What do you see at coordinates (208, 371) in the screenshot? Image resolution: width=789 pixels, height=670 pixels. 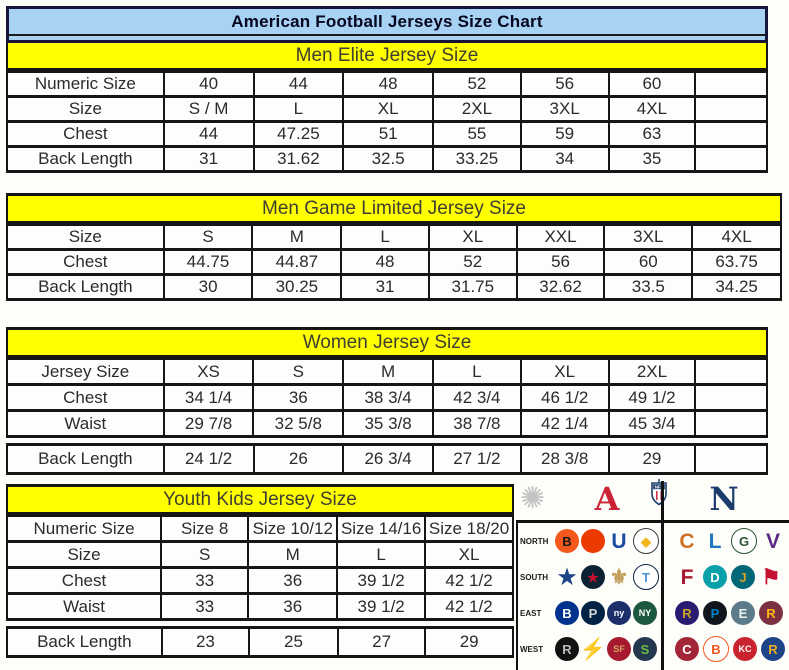 I see `size-value-cell: XS` at bounding box center [208, 371].